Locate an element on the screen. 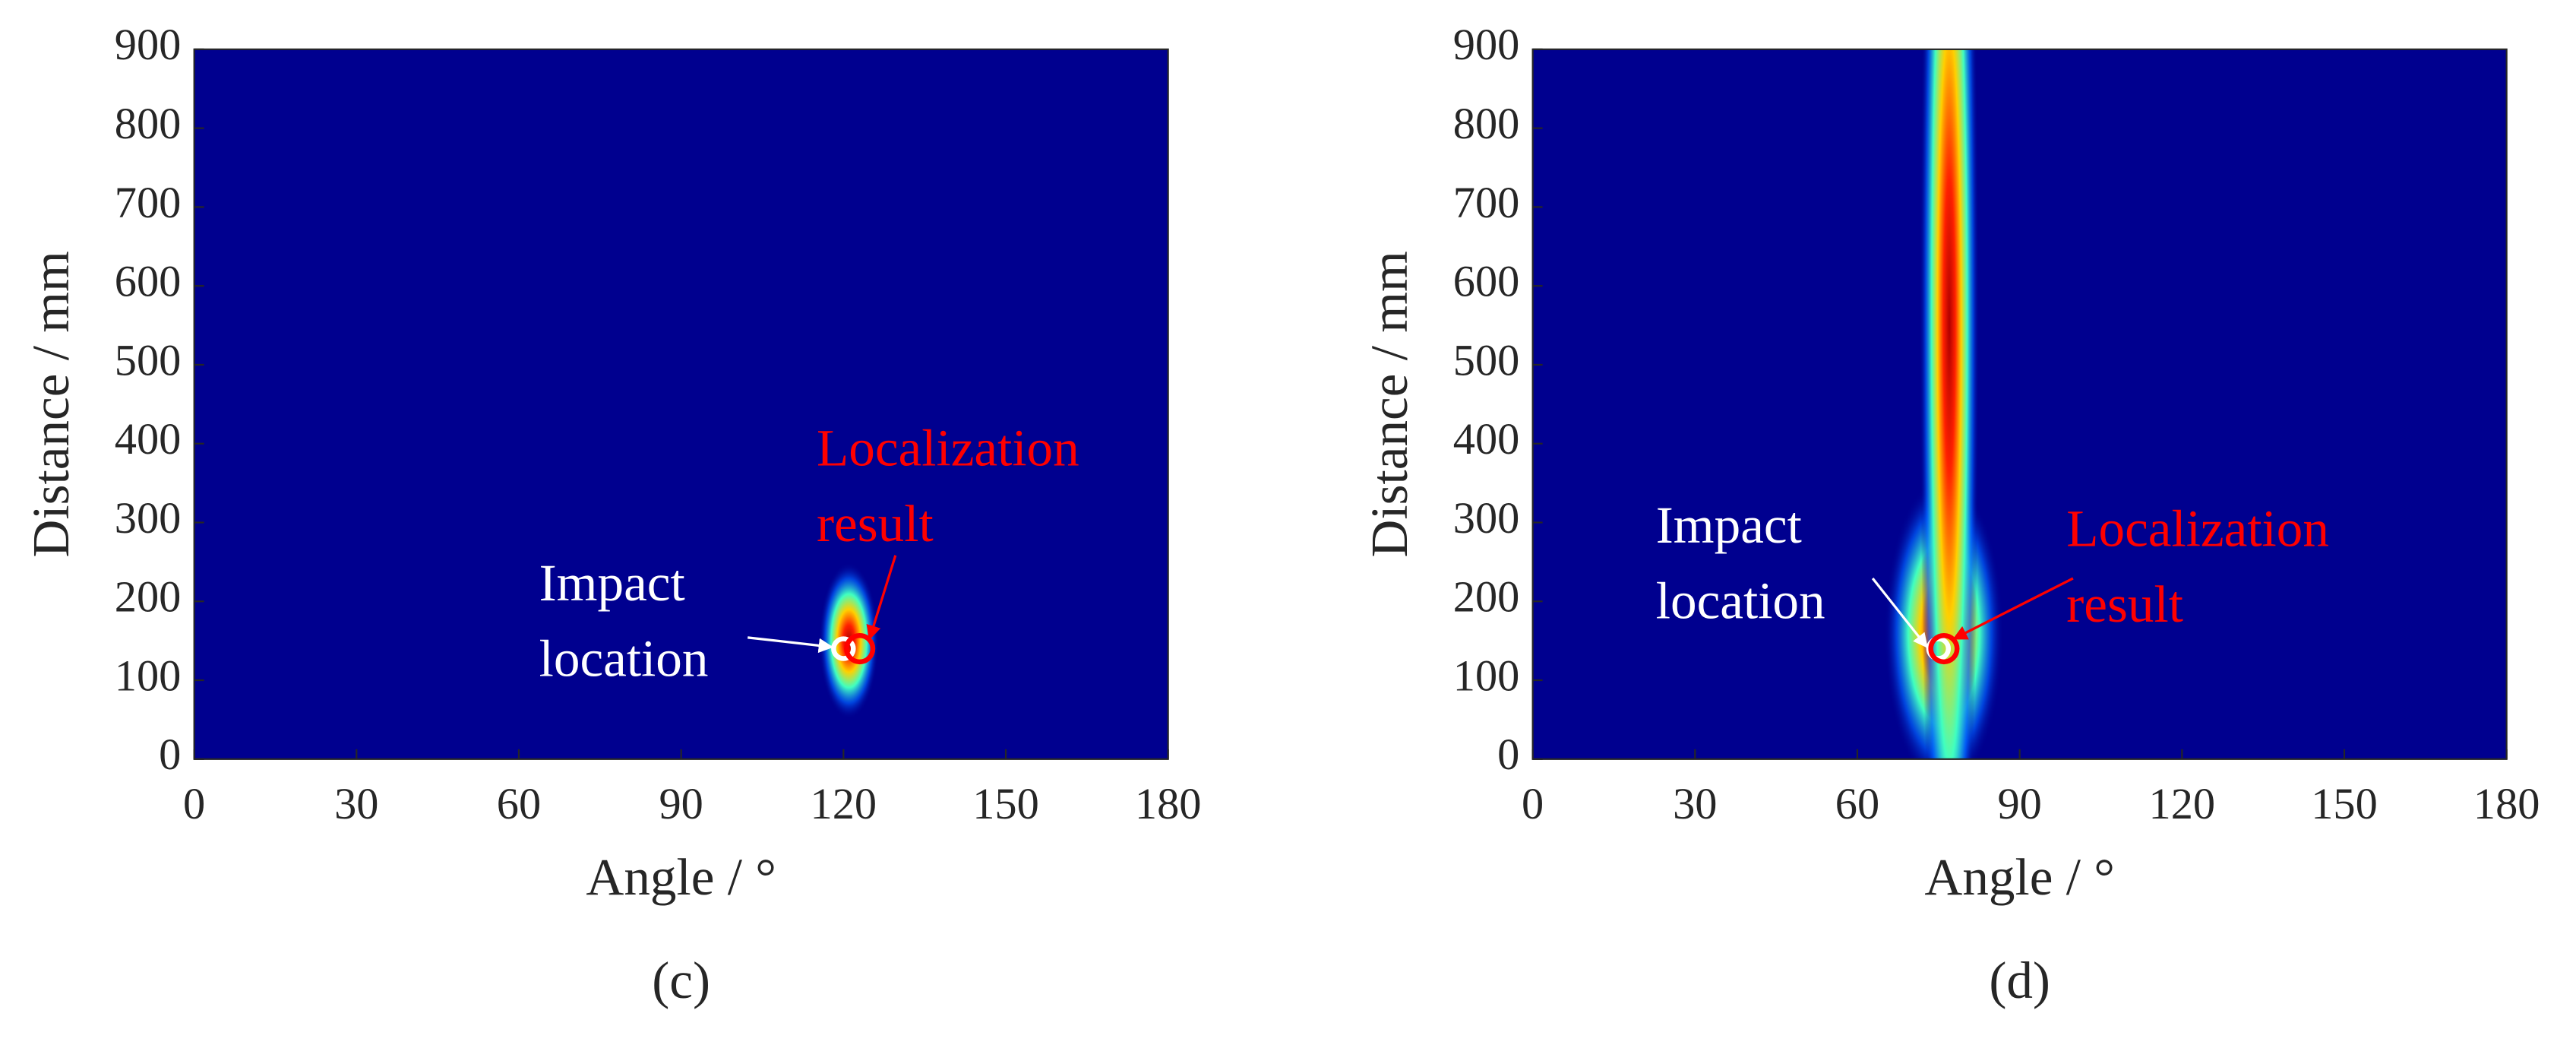  caption: (d) is located at coordinates (2019, 980).